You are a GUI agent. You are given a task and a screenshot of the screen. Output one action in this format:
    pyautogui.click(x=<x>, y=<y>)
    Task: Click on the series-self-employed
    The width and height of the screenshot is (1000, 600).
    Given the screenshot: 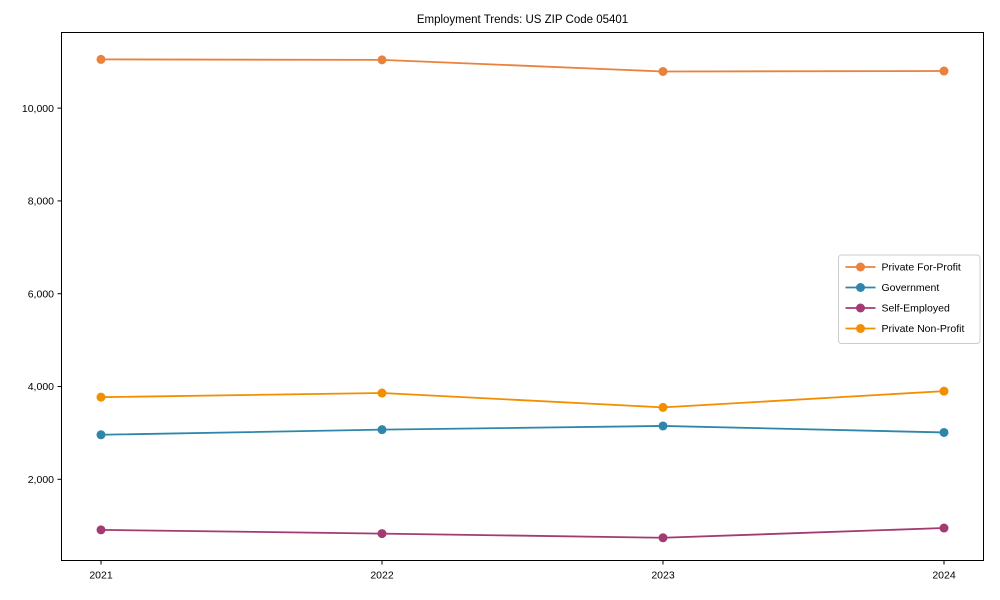 What is the action you would take?
    pyautogui.click(x=522, y=533)
    